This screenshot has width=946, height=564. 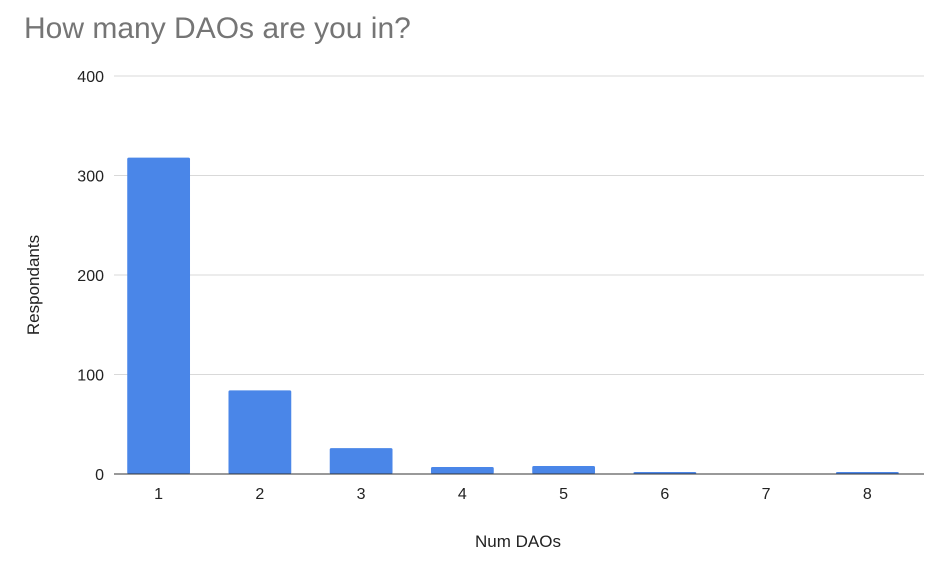 I want to click on x-axis-ticks: 1 2 3 4 5 6 7 8, so click(x=513, y=494).